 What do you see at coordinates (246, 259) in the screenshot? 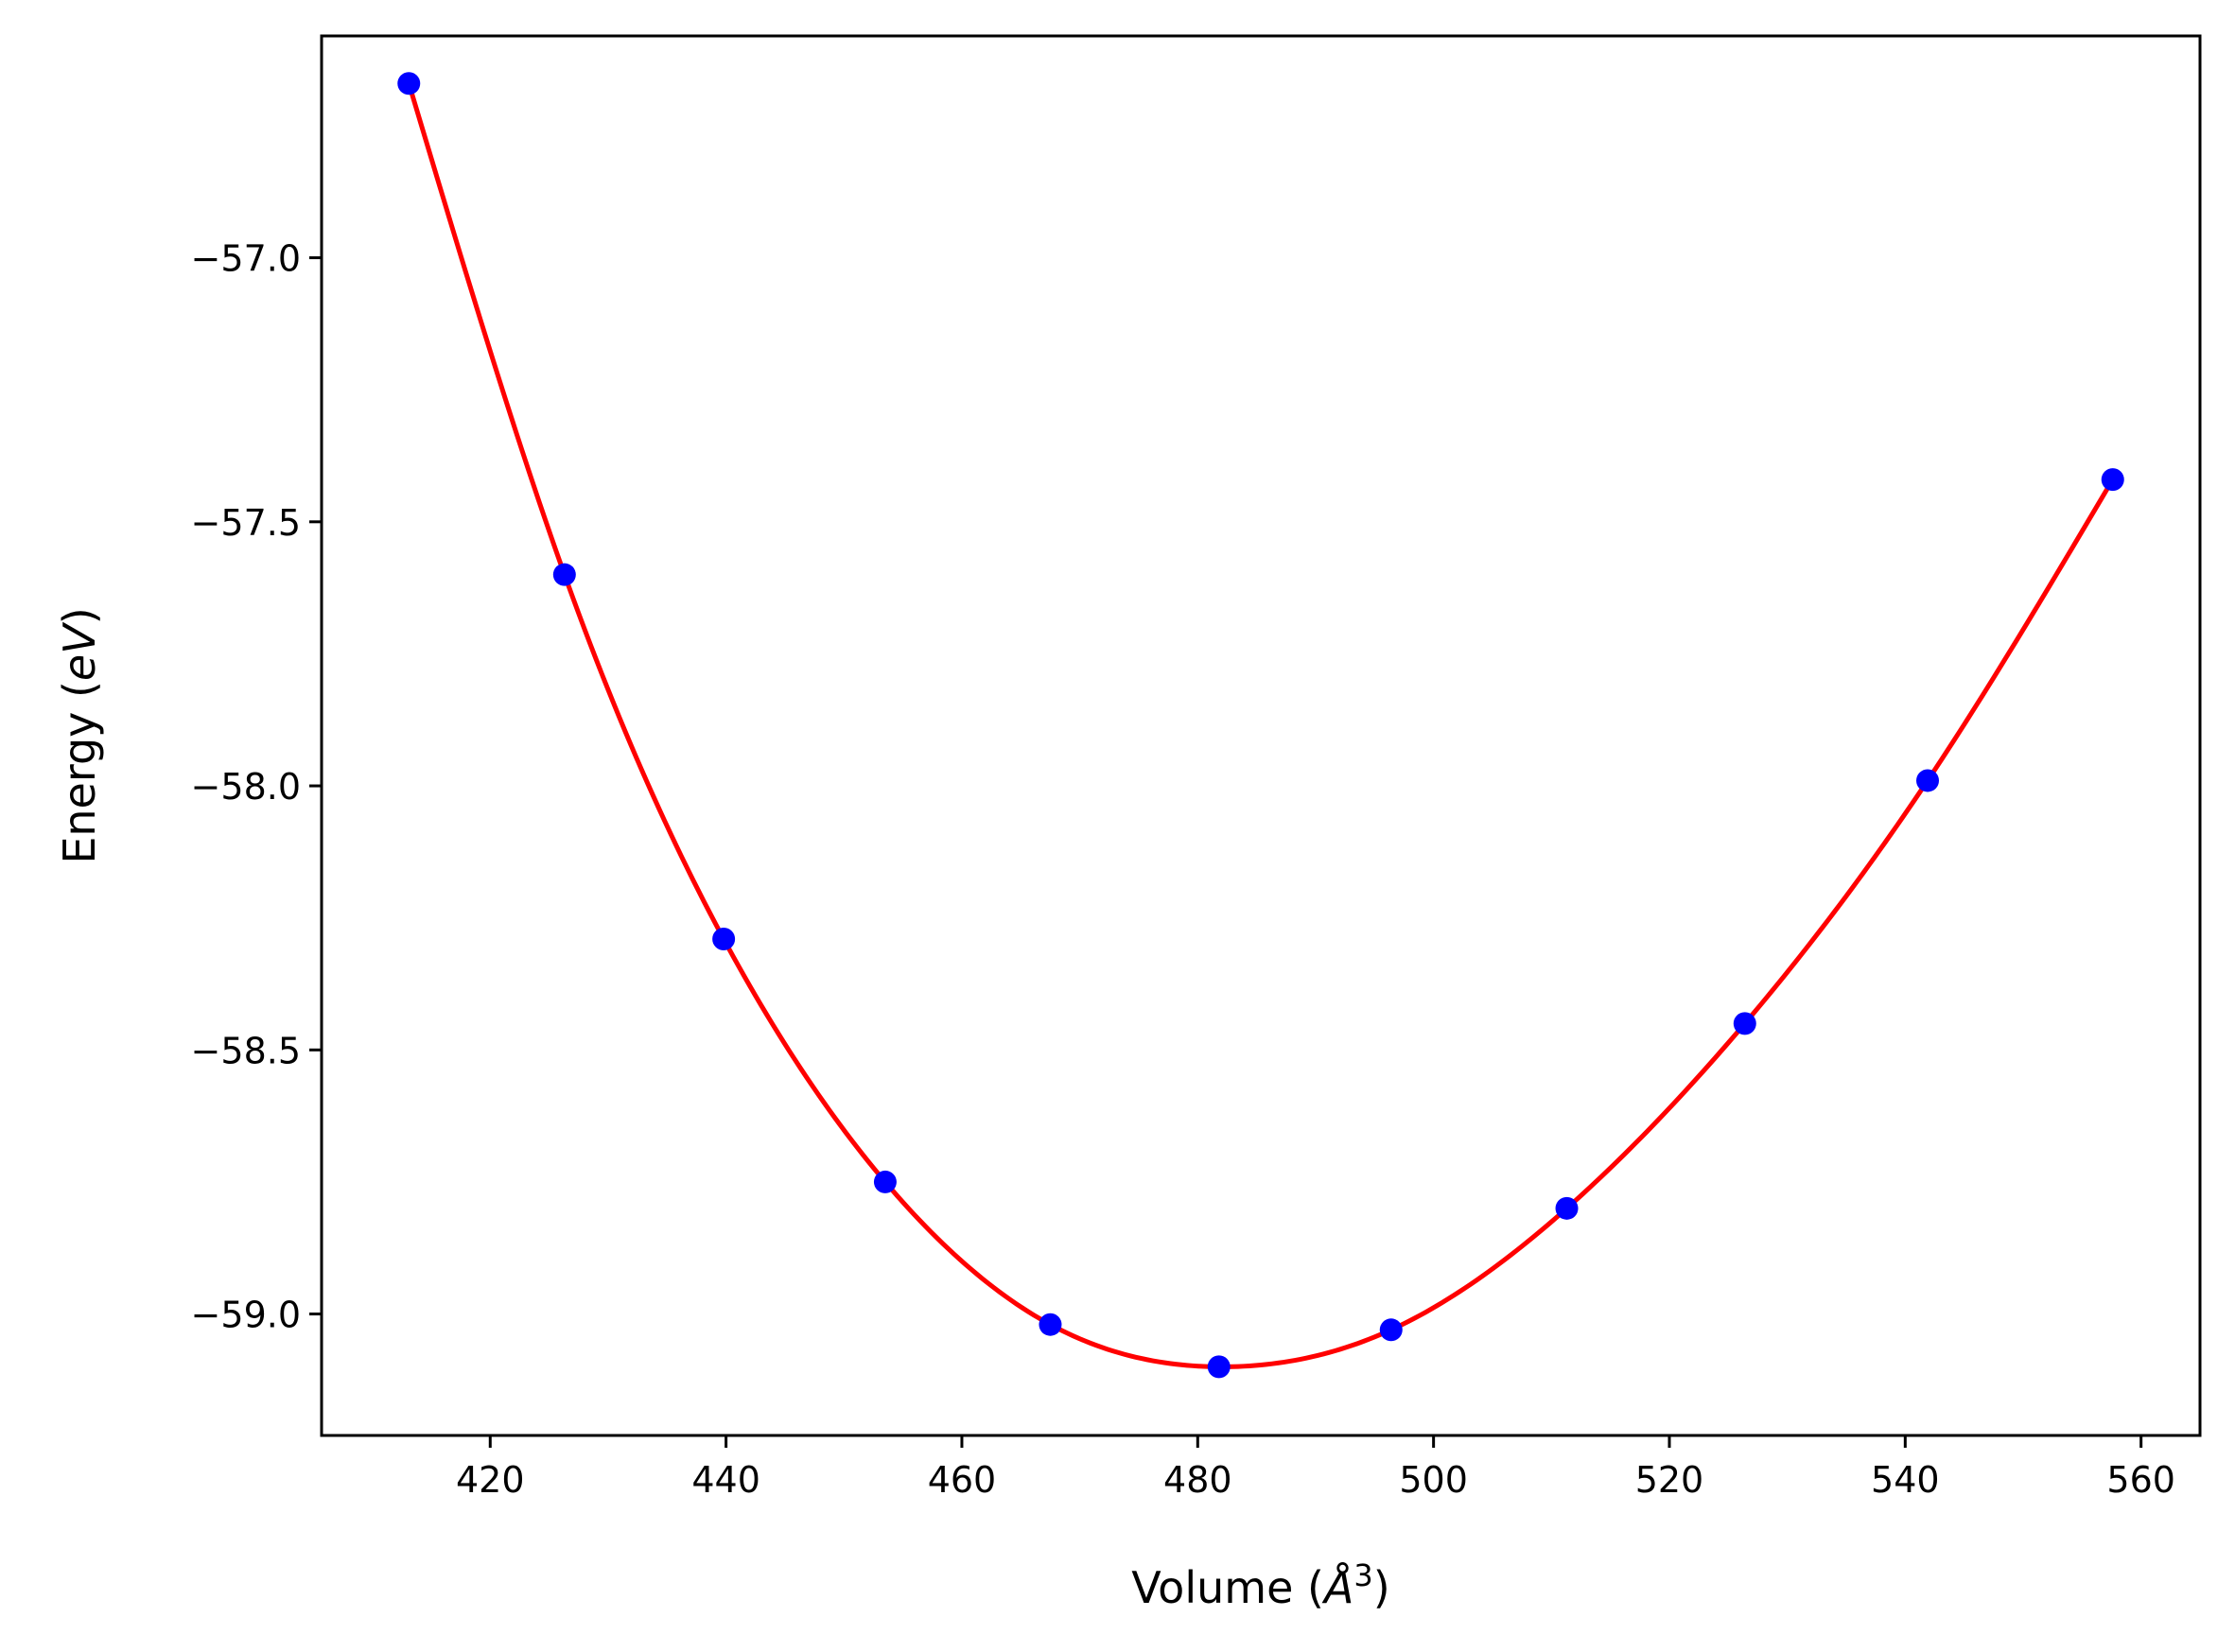
I see `y-tick-label: −57.0` at bounding box center [246, 259].